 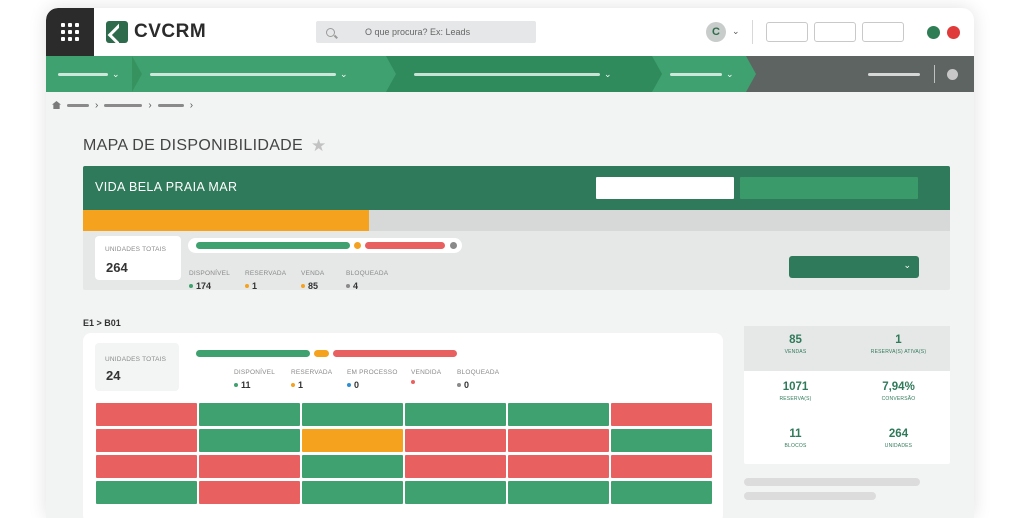 I want to click on summary-stat-label: UNIDADES, so click(x=898, y=446).